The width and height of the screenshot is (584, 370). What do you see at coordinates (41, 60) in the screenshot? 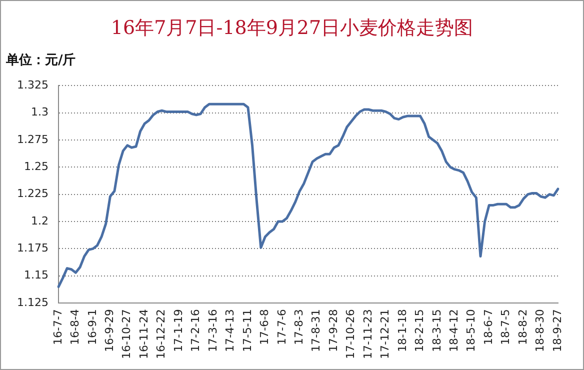
I see `y-axis-title: 单位：元/斤` at bounding box center [41, 60].